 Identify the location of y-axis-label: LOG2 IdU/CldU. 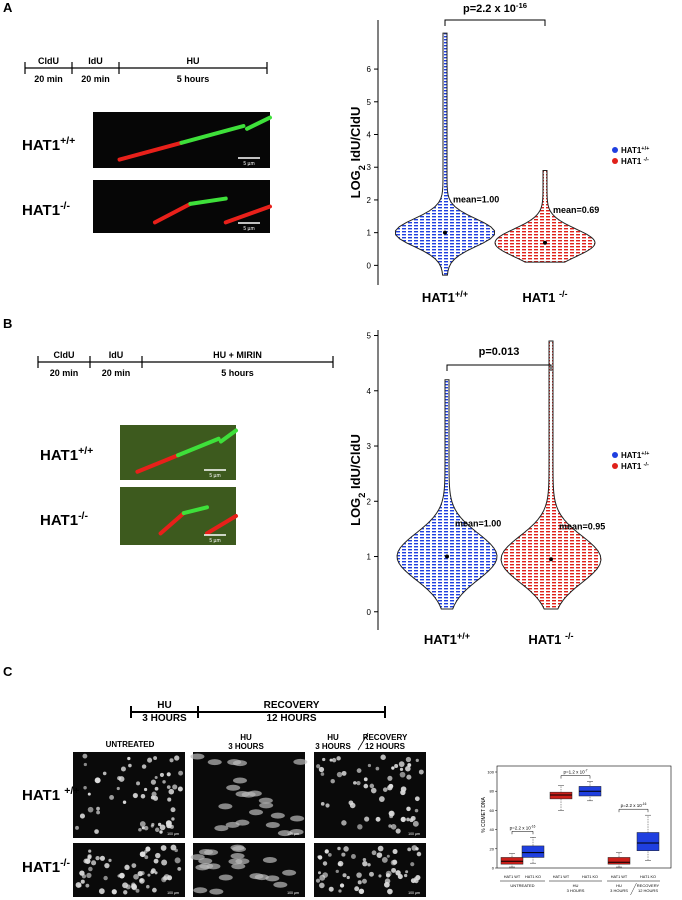
(357, 153).